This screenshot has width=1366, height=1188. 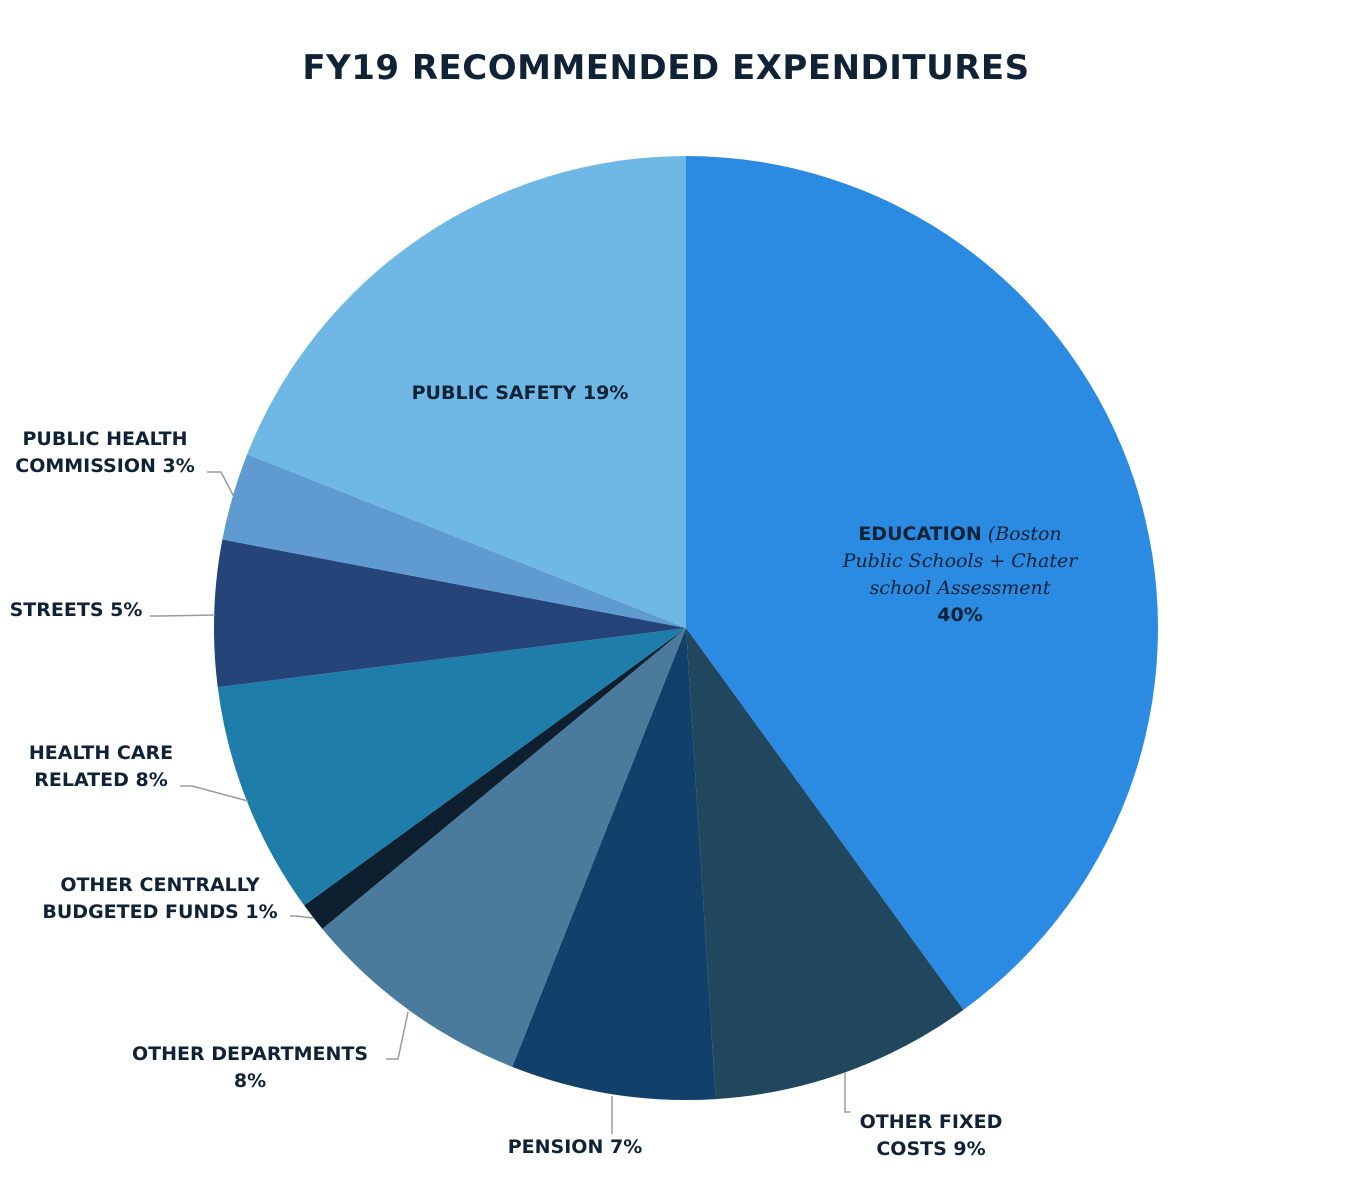 What do you see at coordinates (250, 1081) in the screenshot?
I see `slice-label-other-departments: 8%` at bounding box center [250, 1081].